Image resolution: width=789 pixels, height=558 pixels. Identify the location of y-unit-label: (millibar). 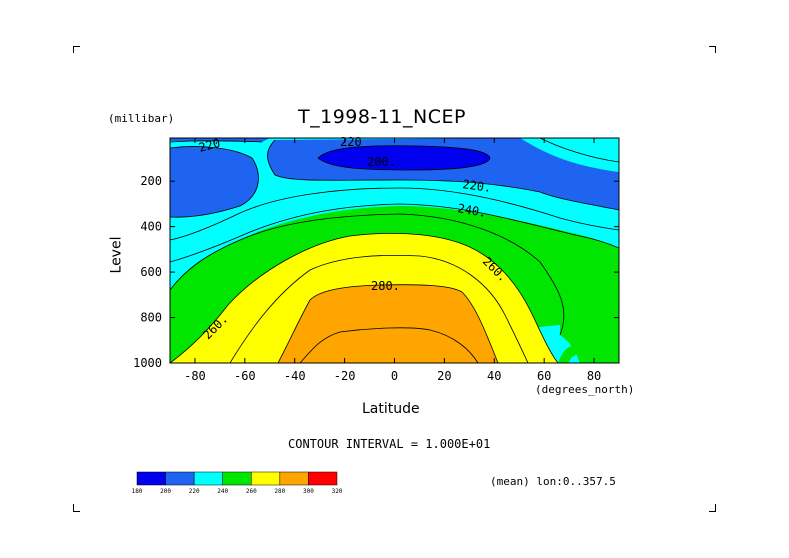
(141, 118).